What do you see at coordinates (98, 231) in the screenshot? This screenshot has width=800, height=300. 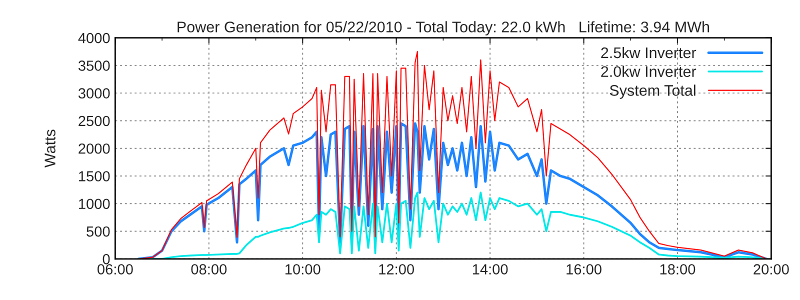 I see `y-tick-label: 500` at bounding box center [98, 231].